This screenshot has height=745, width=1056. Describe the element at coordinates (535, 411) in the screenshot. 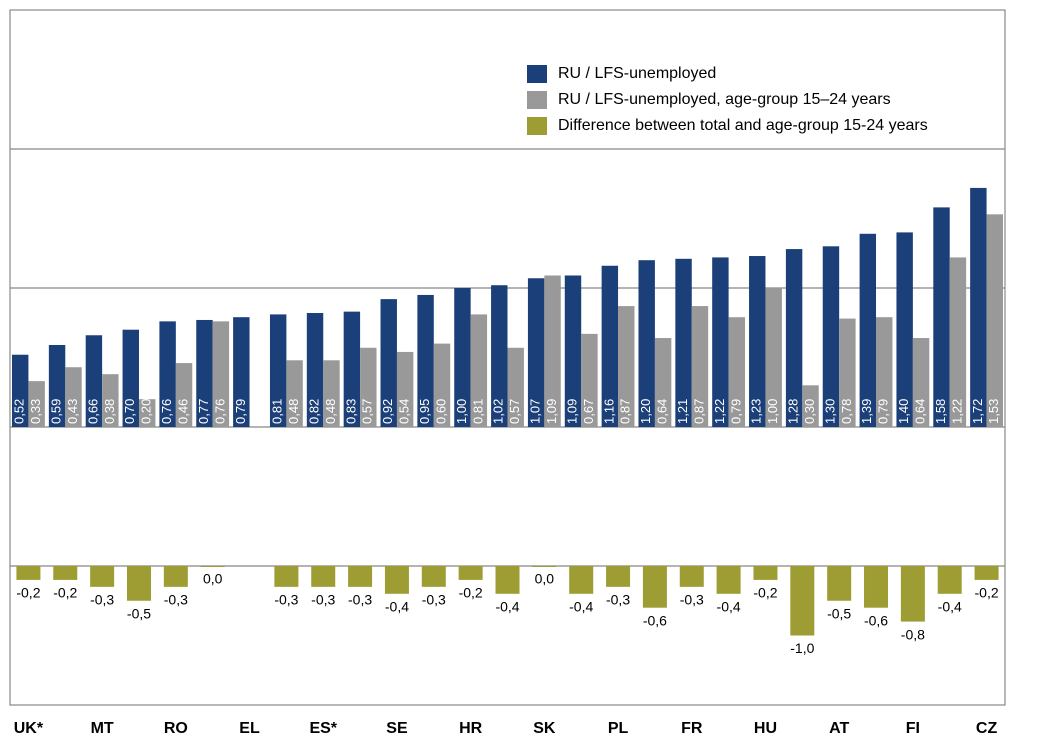

I see `value-label: 1,07` at that location.